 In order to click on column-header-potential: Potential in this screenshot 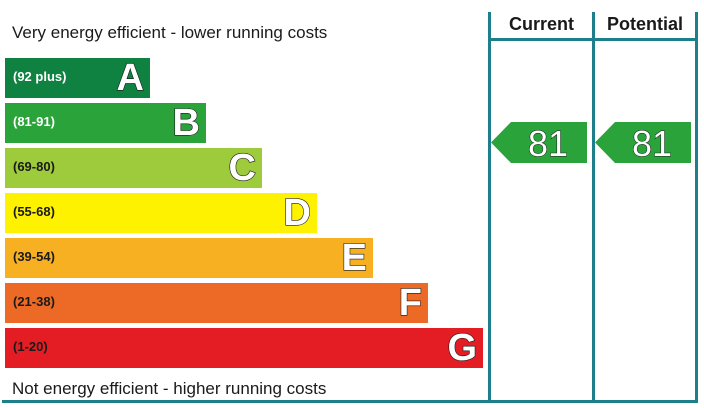, I will do `click(644, 24)`.